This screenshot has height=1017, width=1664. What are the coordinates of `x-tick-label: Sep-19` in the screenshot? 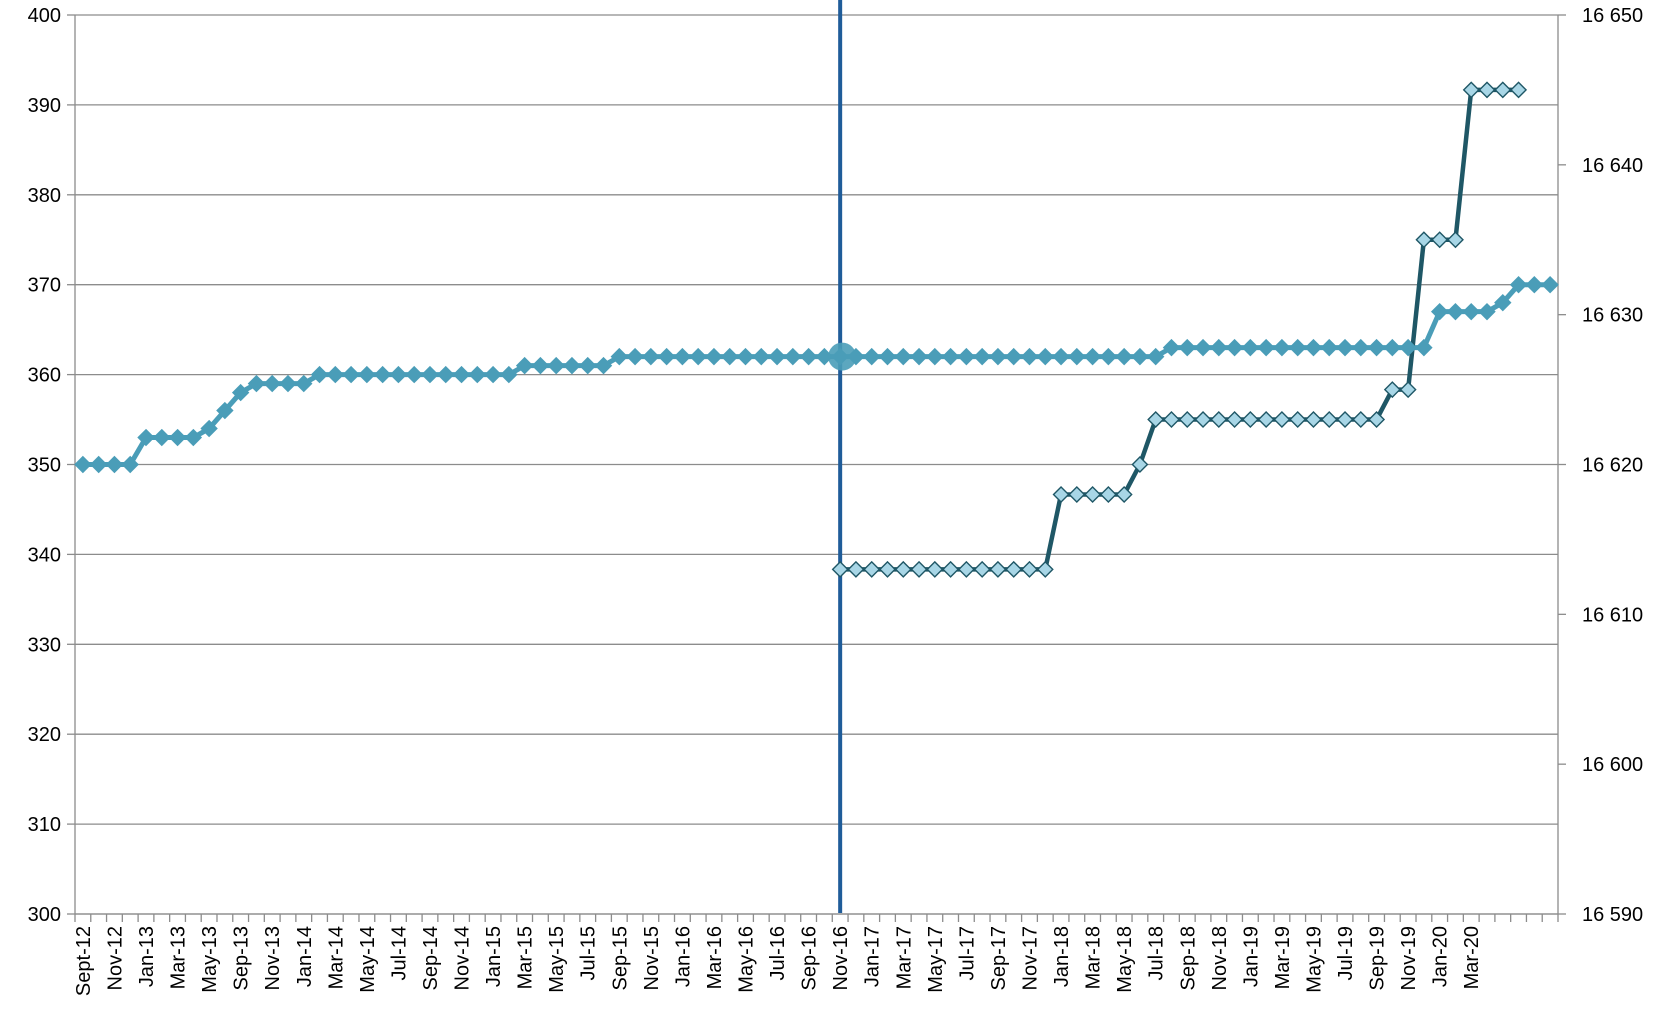 It's located at (1378, 958).